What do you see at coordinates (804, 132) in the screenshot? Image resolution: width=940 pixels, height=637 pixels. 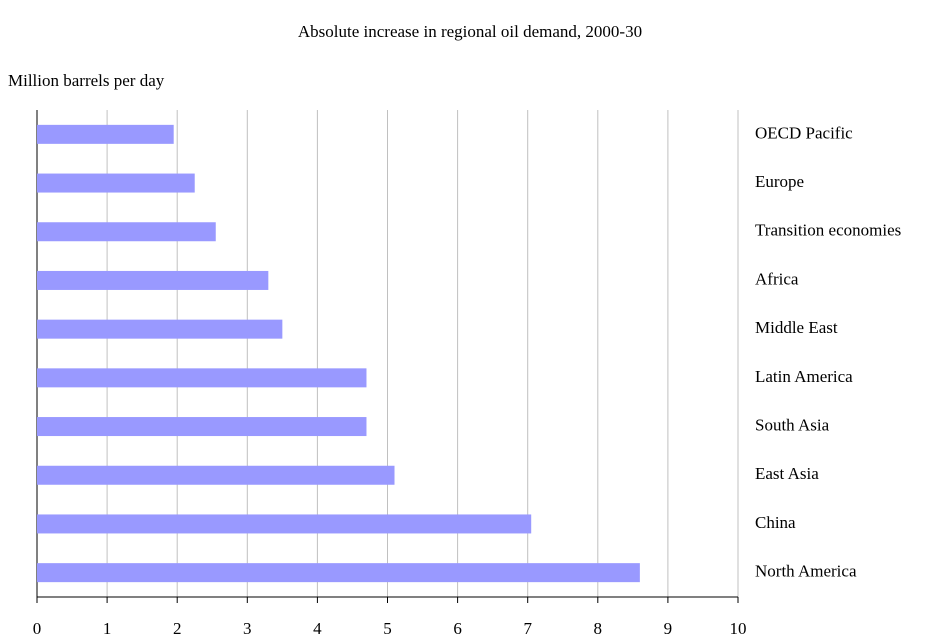 I see `category-label: OECD Pacific` at bounding box center [804, 132].